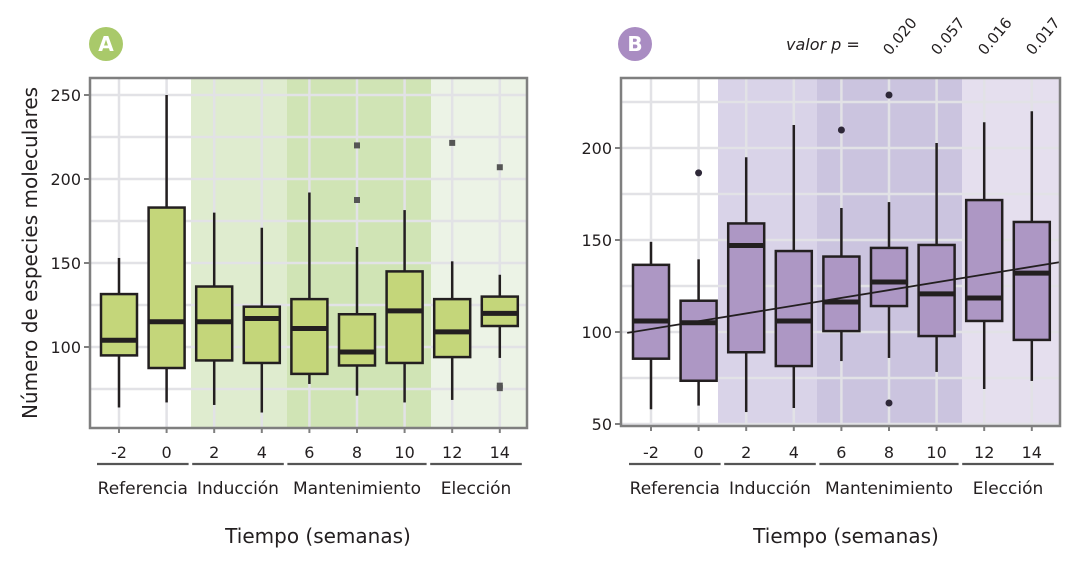 This screenshot has height=567, width=1090. What do you see at coordinates (239, 253) in the screenshot?
I see `panel-a-shade-inducción` at bounding box center [239, 253].